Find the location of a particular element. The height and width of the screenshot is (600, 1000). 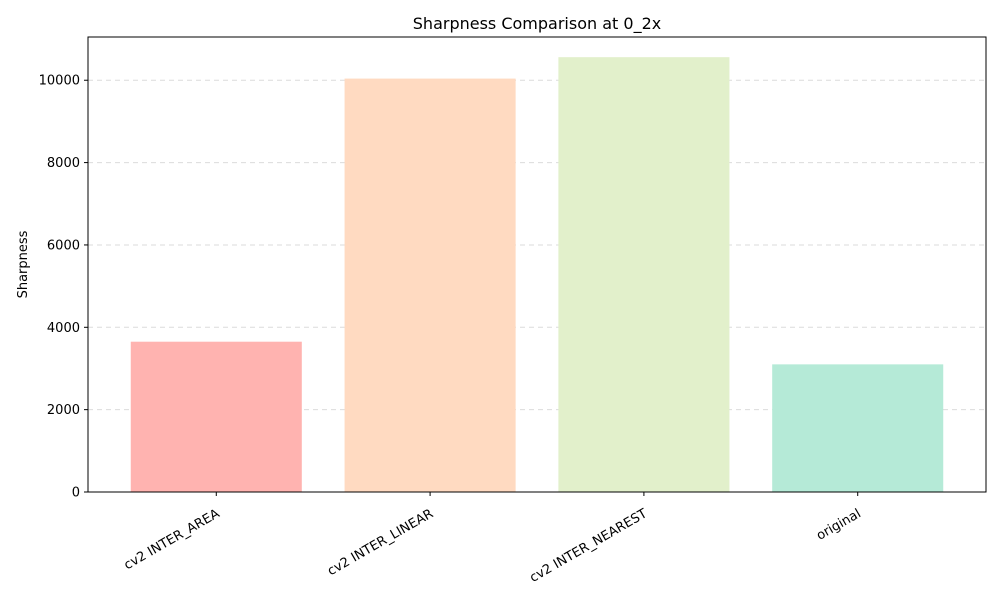

x-tick-label: original is located at coordinates (839, 524).